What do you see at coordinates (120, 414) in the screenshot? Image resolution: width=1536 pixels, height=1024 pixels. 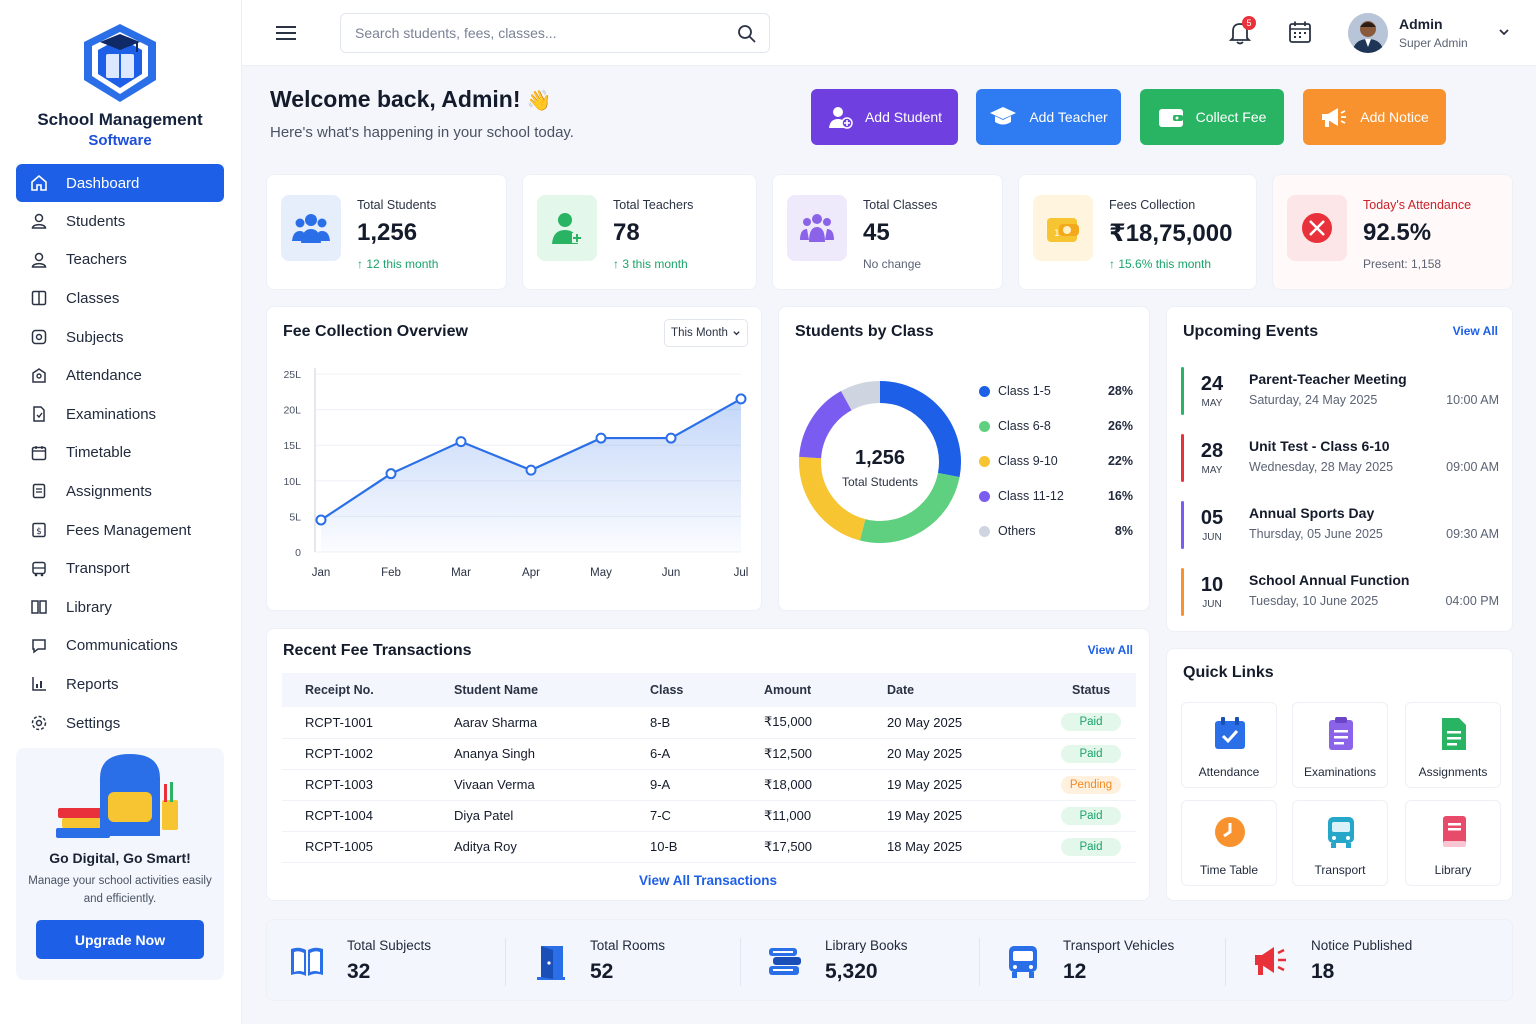 I see `sidebar-item-examinations: Examinations` at bounding box center [120, 414].